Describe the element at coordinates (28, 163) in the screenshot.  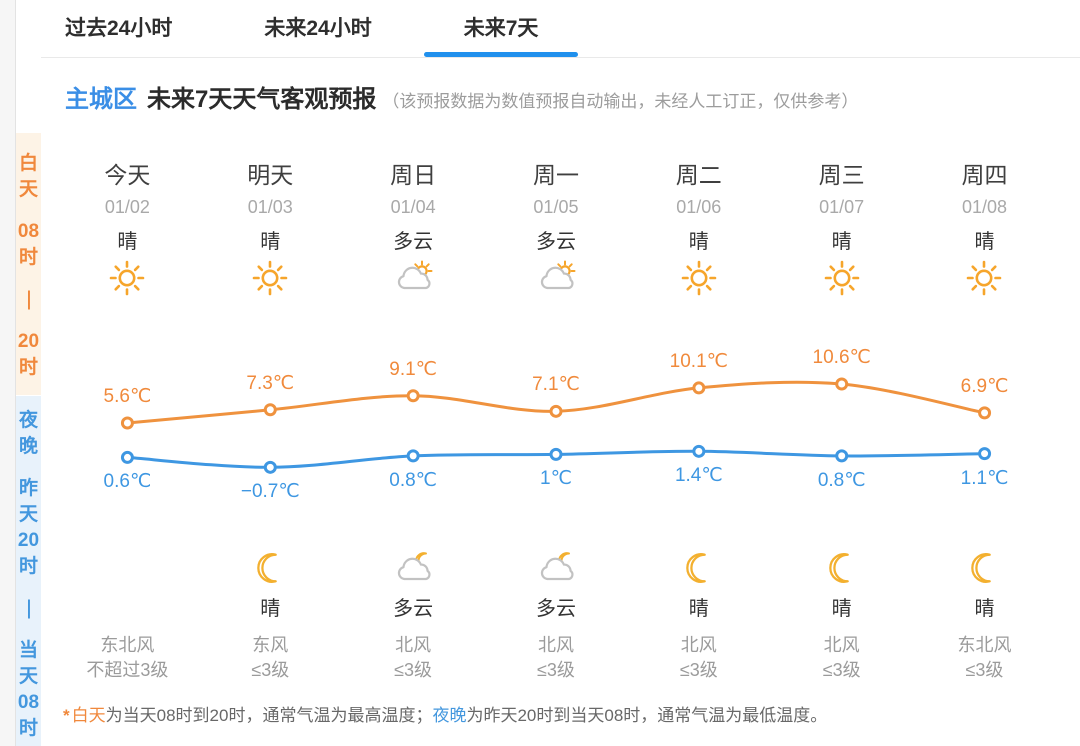
I see `period-label-char: 白` at that location.